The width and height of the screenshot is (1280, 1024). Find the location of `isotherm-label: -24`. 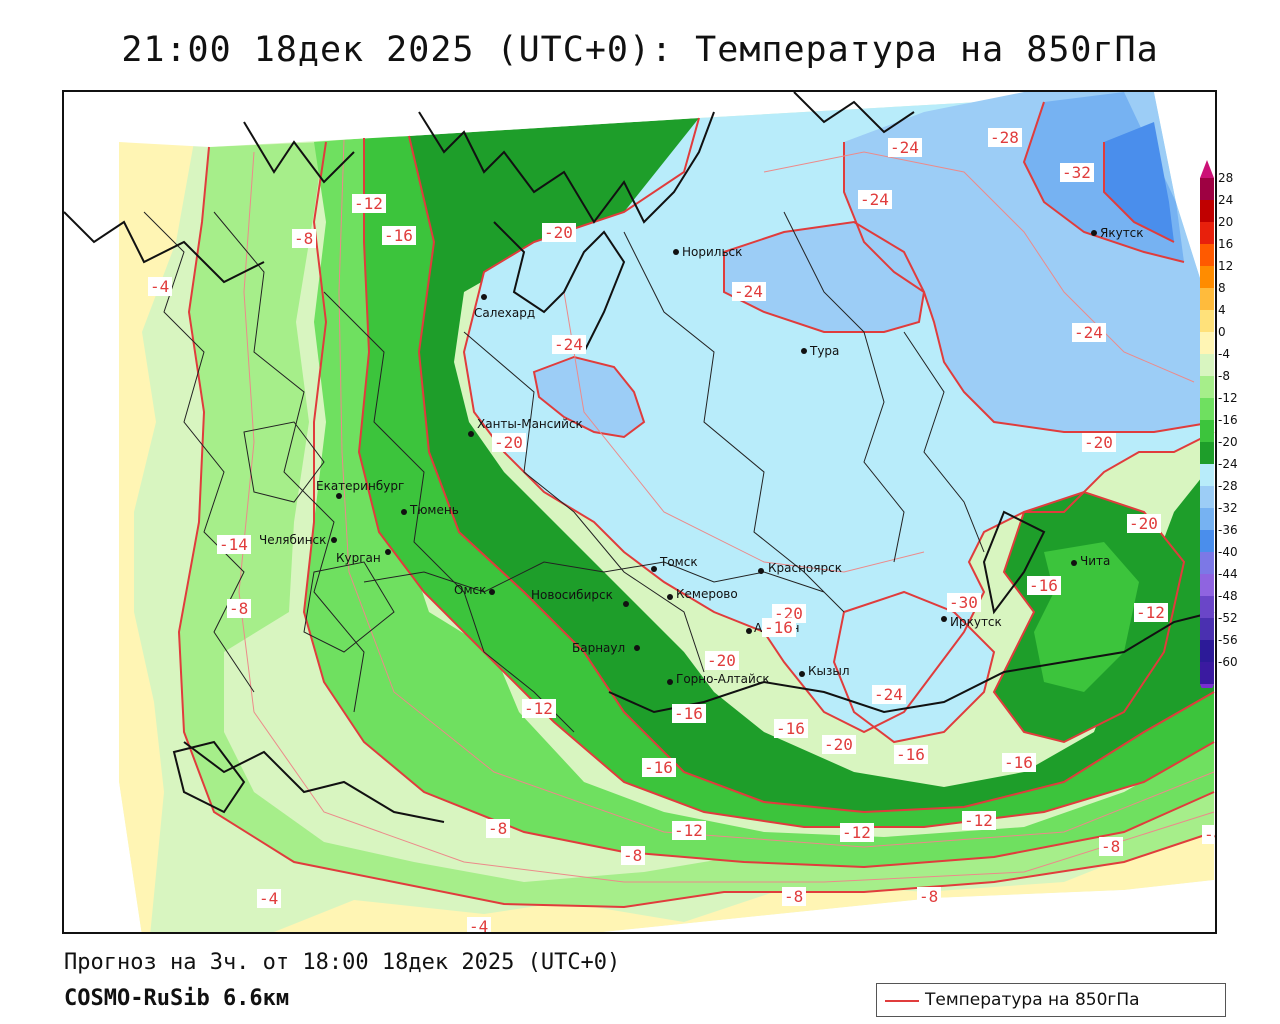

isotherm-label: -24 is located at coordinates (875, 199).